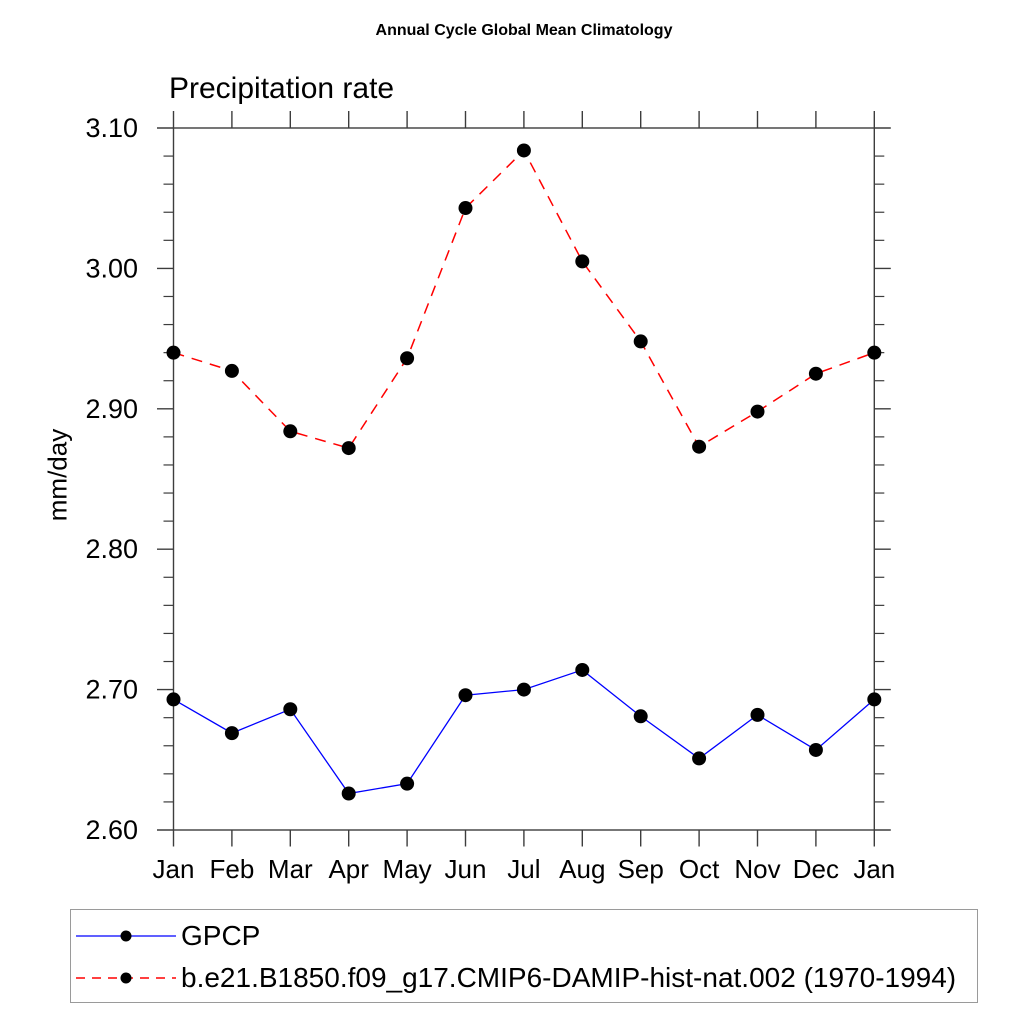 The width and height of the screenshot is (1024, 1024). Describe the element at coordinates (221, 935) in the screenshot. I see `legend-label-gpcp: GPCP` at that location.